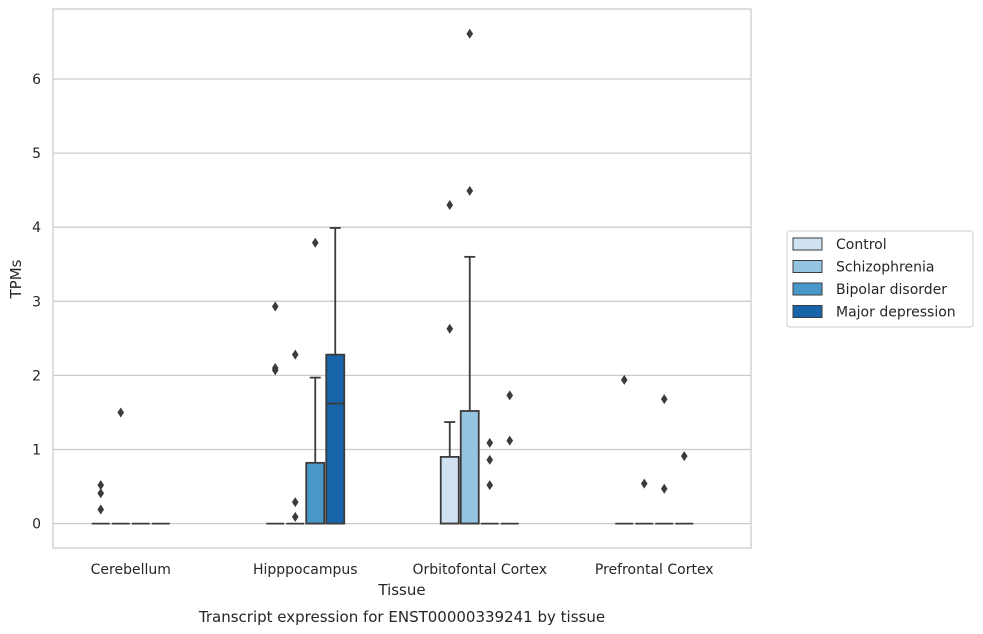 The height and width of the screenshot is (634, 983). Describe the element at coordinates (131, 570) in the screenshot. I see `x-tick-label: Cerebellum` at that location.